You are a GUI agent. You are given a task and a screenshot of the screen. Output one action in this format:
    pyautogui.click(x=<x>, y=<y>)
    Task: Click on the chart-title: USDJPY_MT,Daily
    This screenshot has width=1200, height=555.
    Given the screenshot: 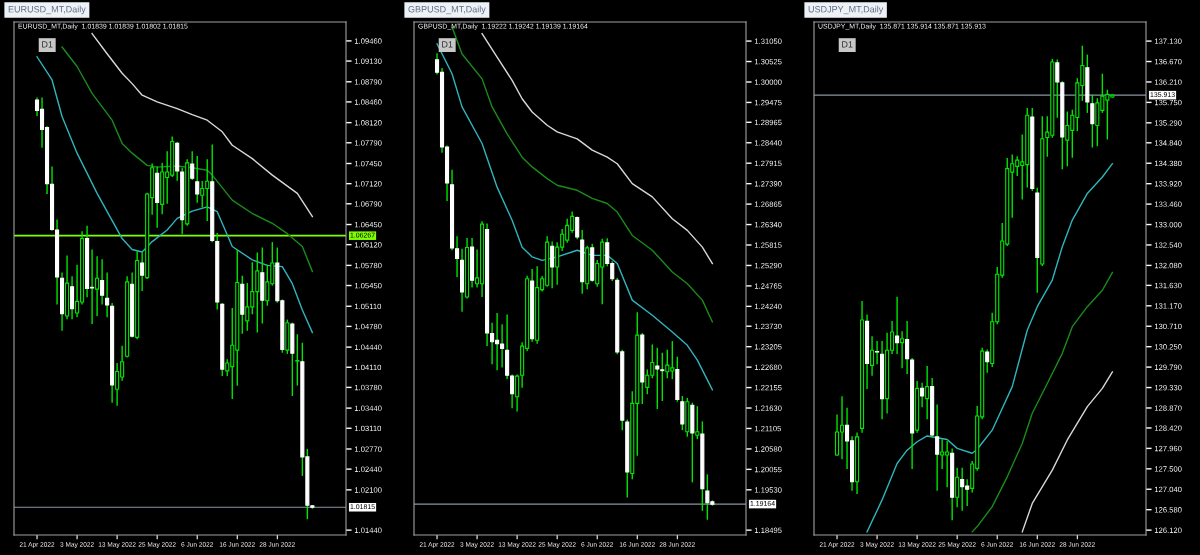 What is the action you would take?
    pyautogui.click(x=846, y=10)
    